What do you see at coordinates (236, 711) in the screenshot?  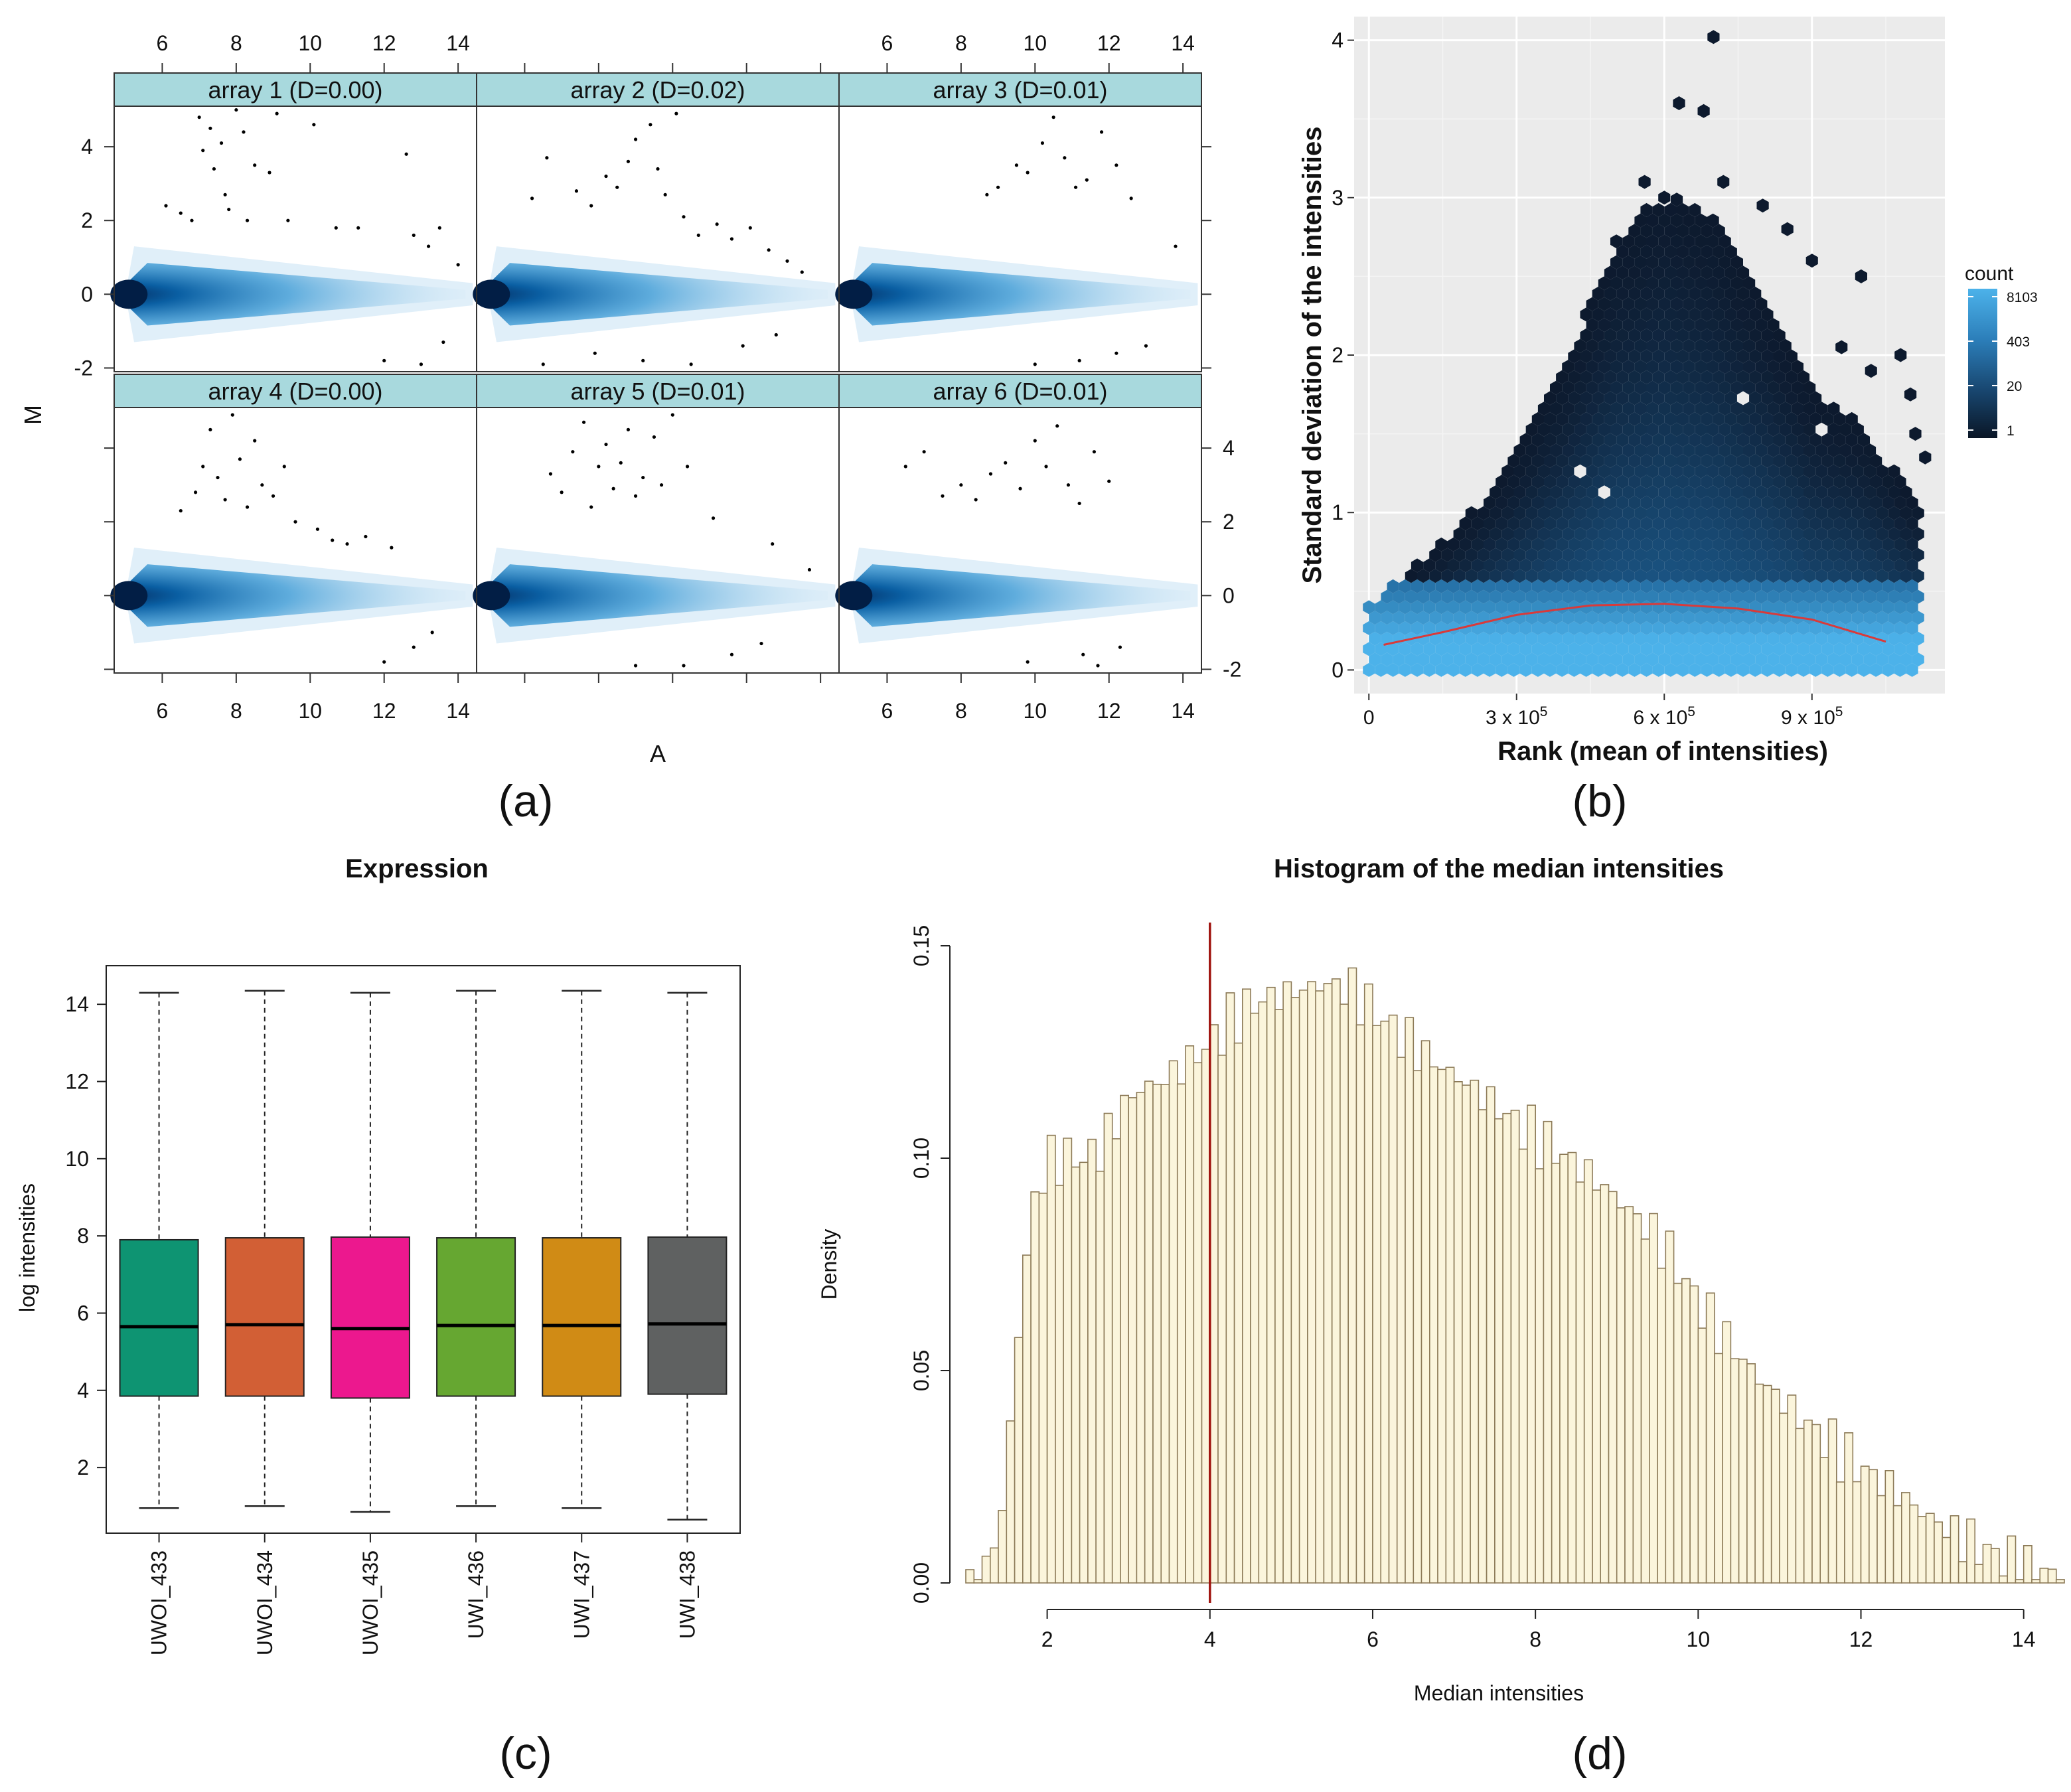 I see `x-tick-label-bottom: 8` at bounding box center [236, 711].